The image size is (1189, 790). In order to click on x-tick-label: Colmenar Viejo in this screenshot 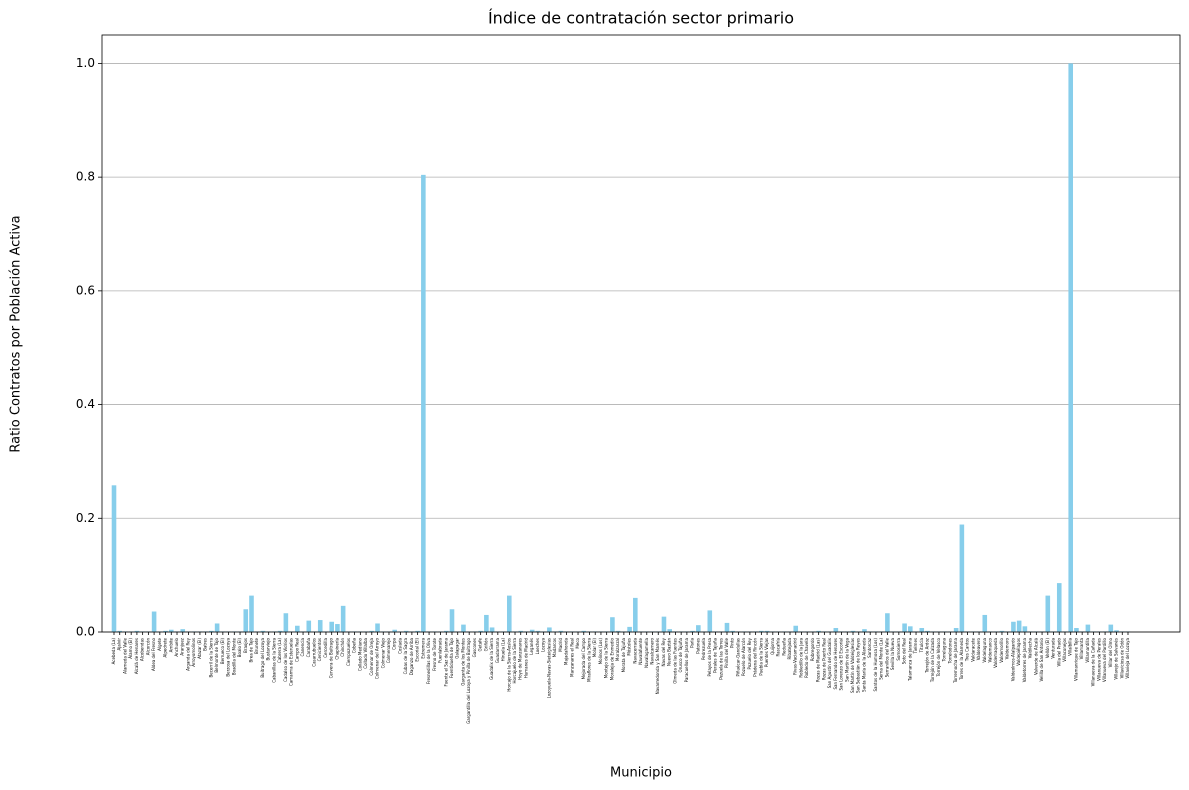, I will do `click(382, 652)`.